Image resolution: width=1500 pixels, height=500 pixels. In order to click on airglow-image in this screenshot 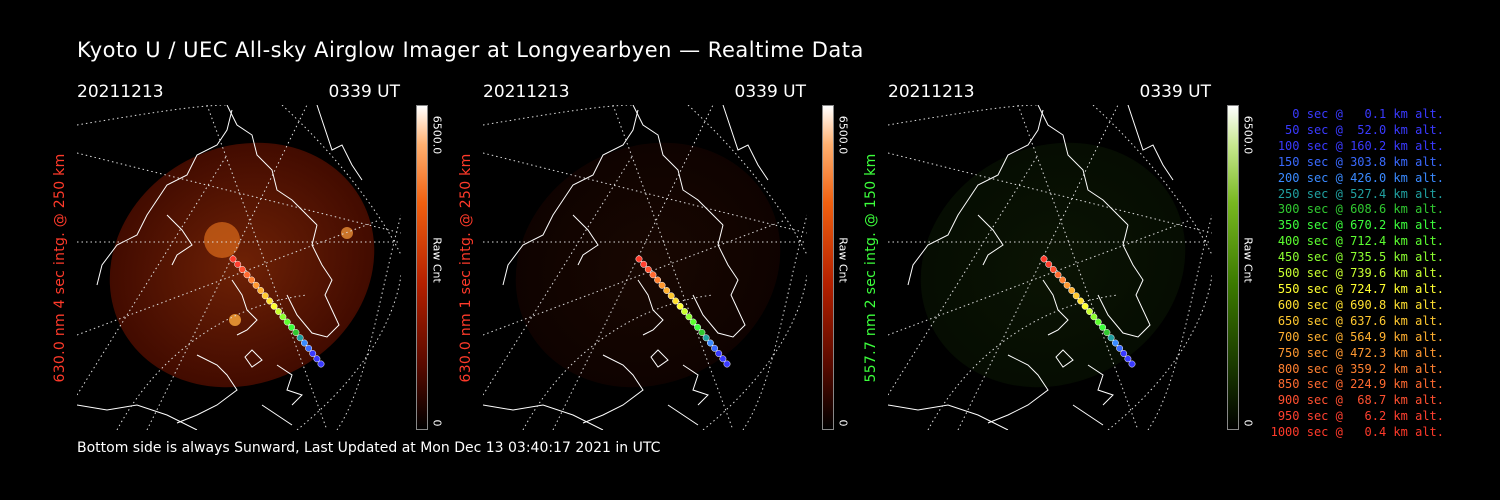, I will do `click(1050, 267)`.